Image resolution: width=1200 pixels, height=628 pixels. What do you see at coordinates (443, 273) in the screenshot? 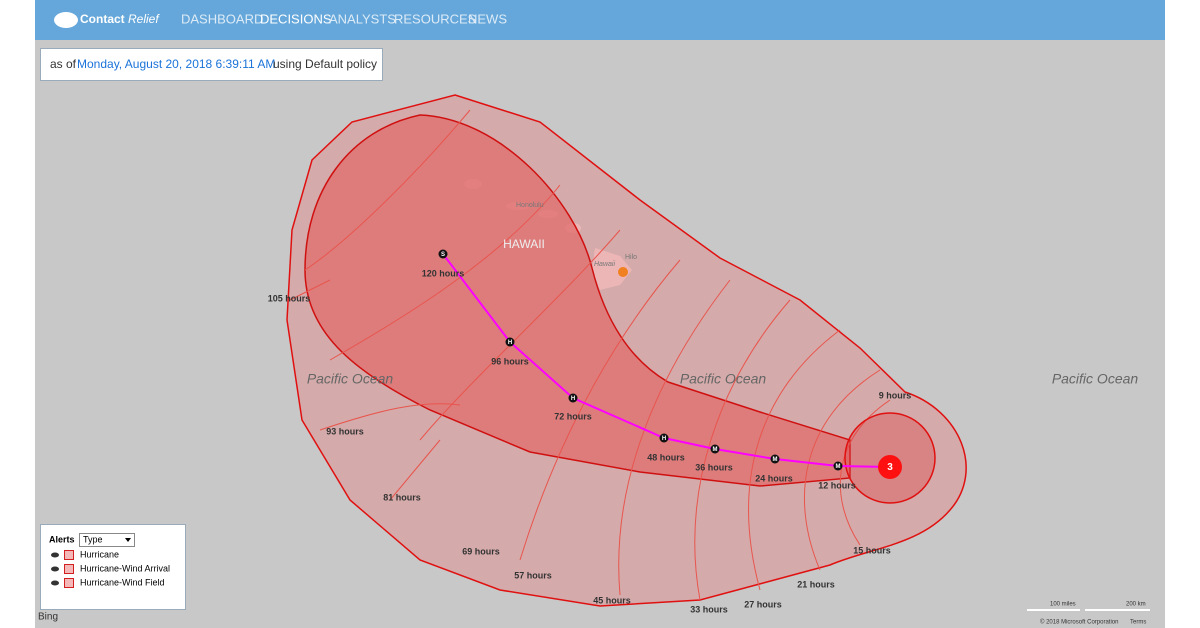
I see `hour-label: 120 hours` at bounding box center [443, 273].